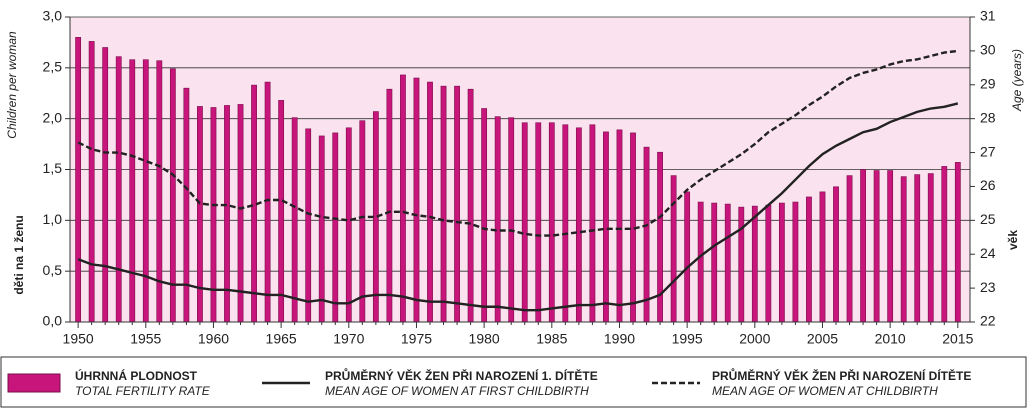 This screenshot has height=408, width=1027. Describe the element at coordinates (988, 185) in the screenshot. I see `y2-tick-label: 26` at that location.